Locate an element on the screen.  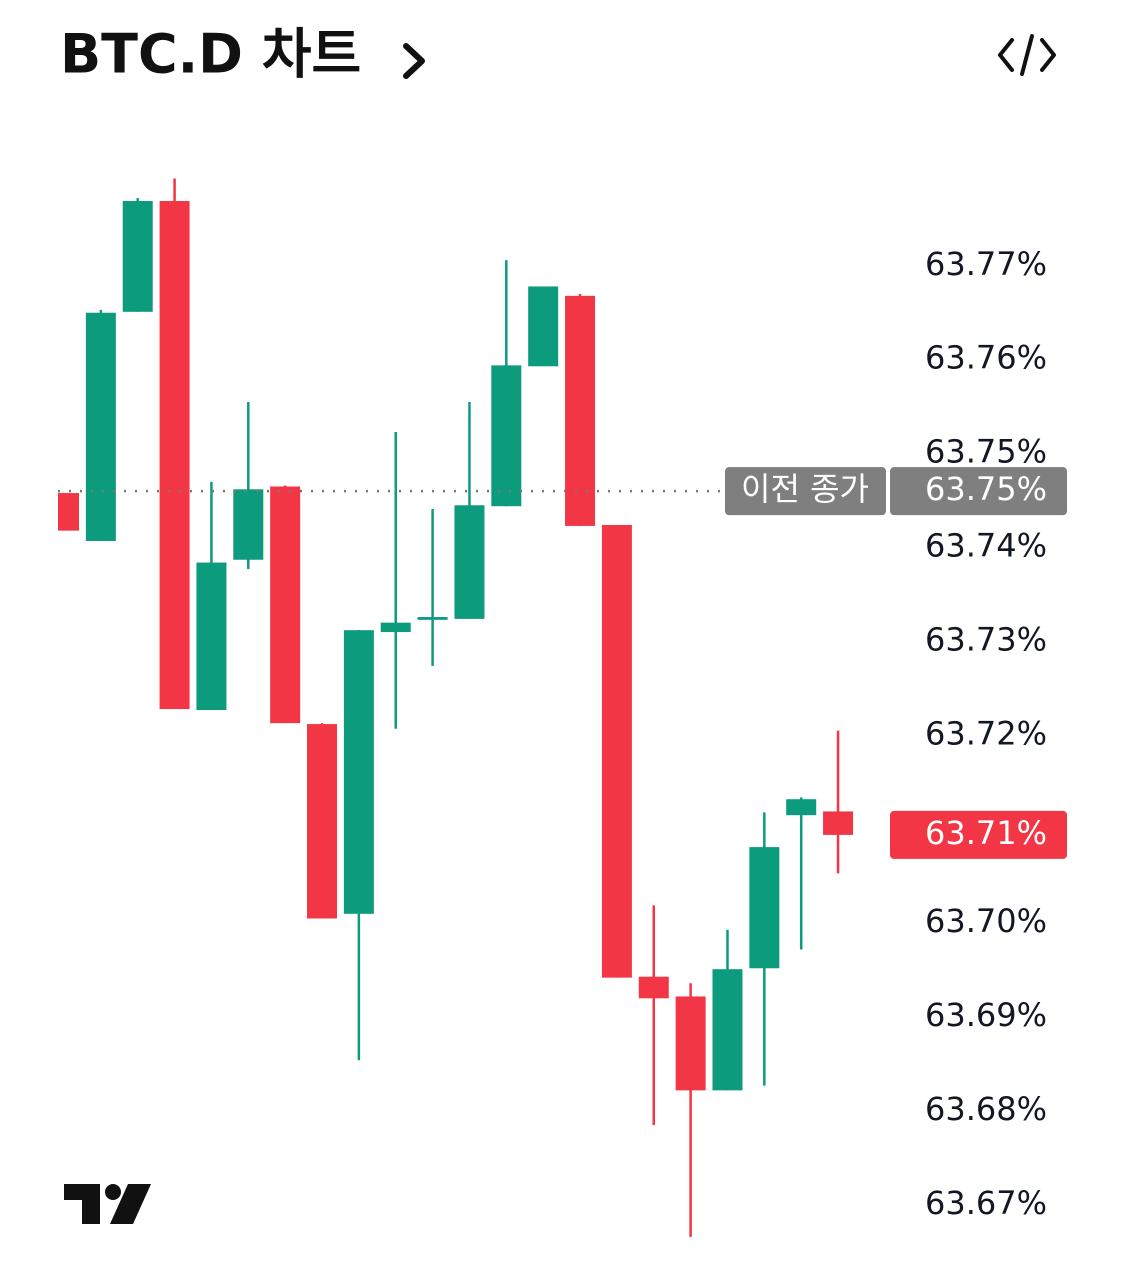
previous-close-value-box is located at coordinates (978, 491).